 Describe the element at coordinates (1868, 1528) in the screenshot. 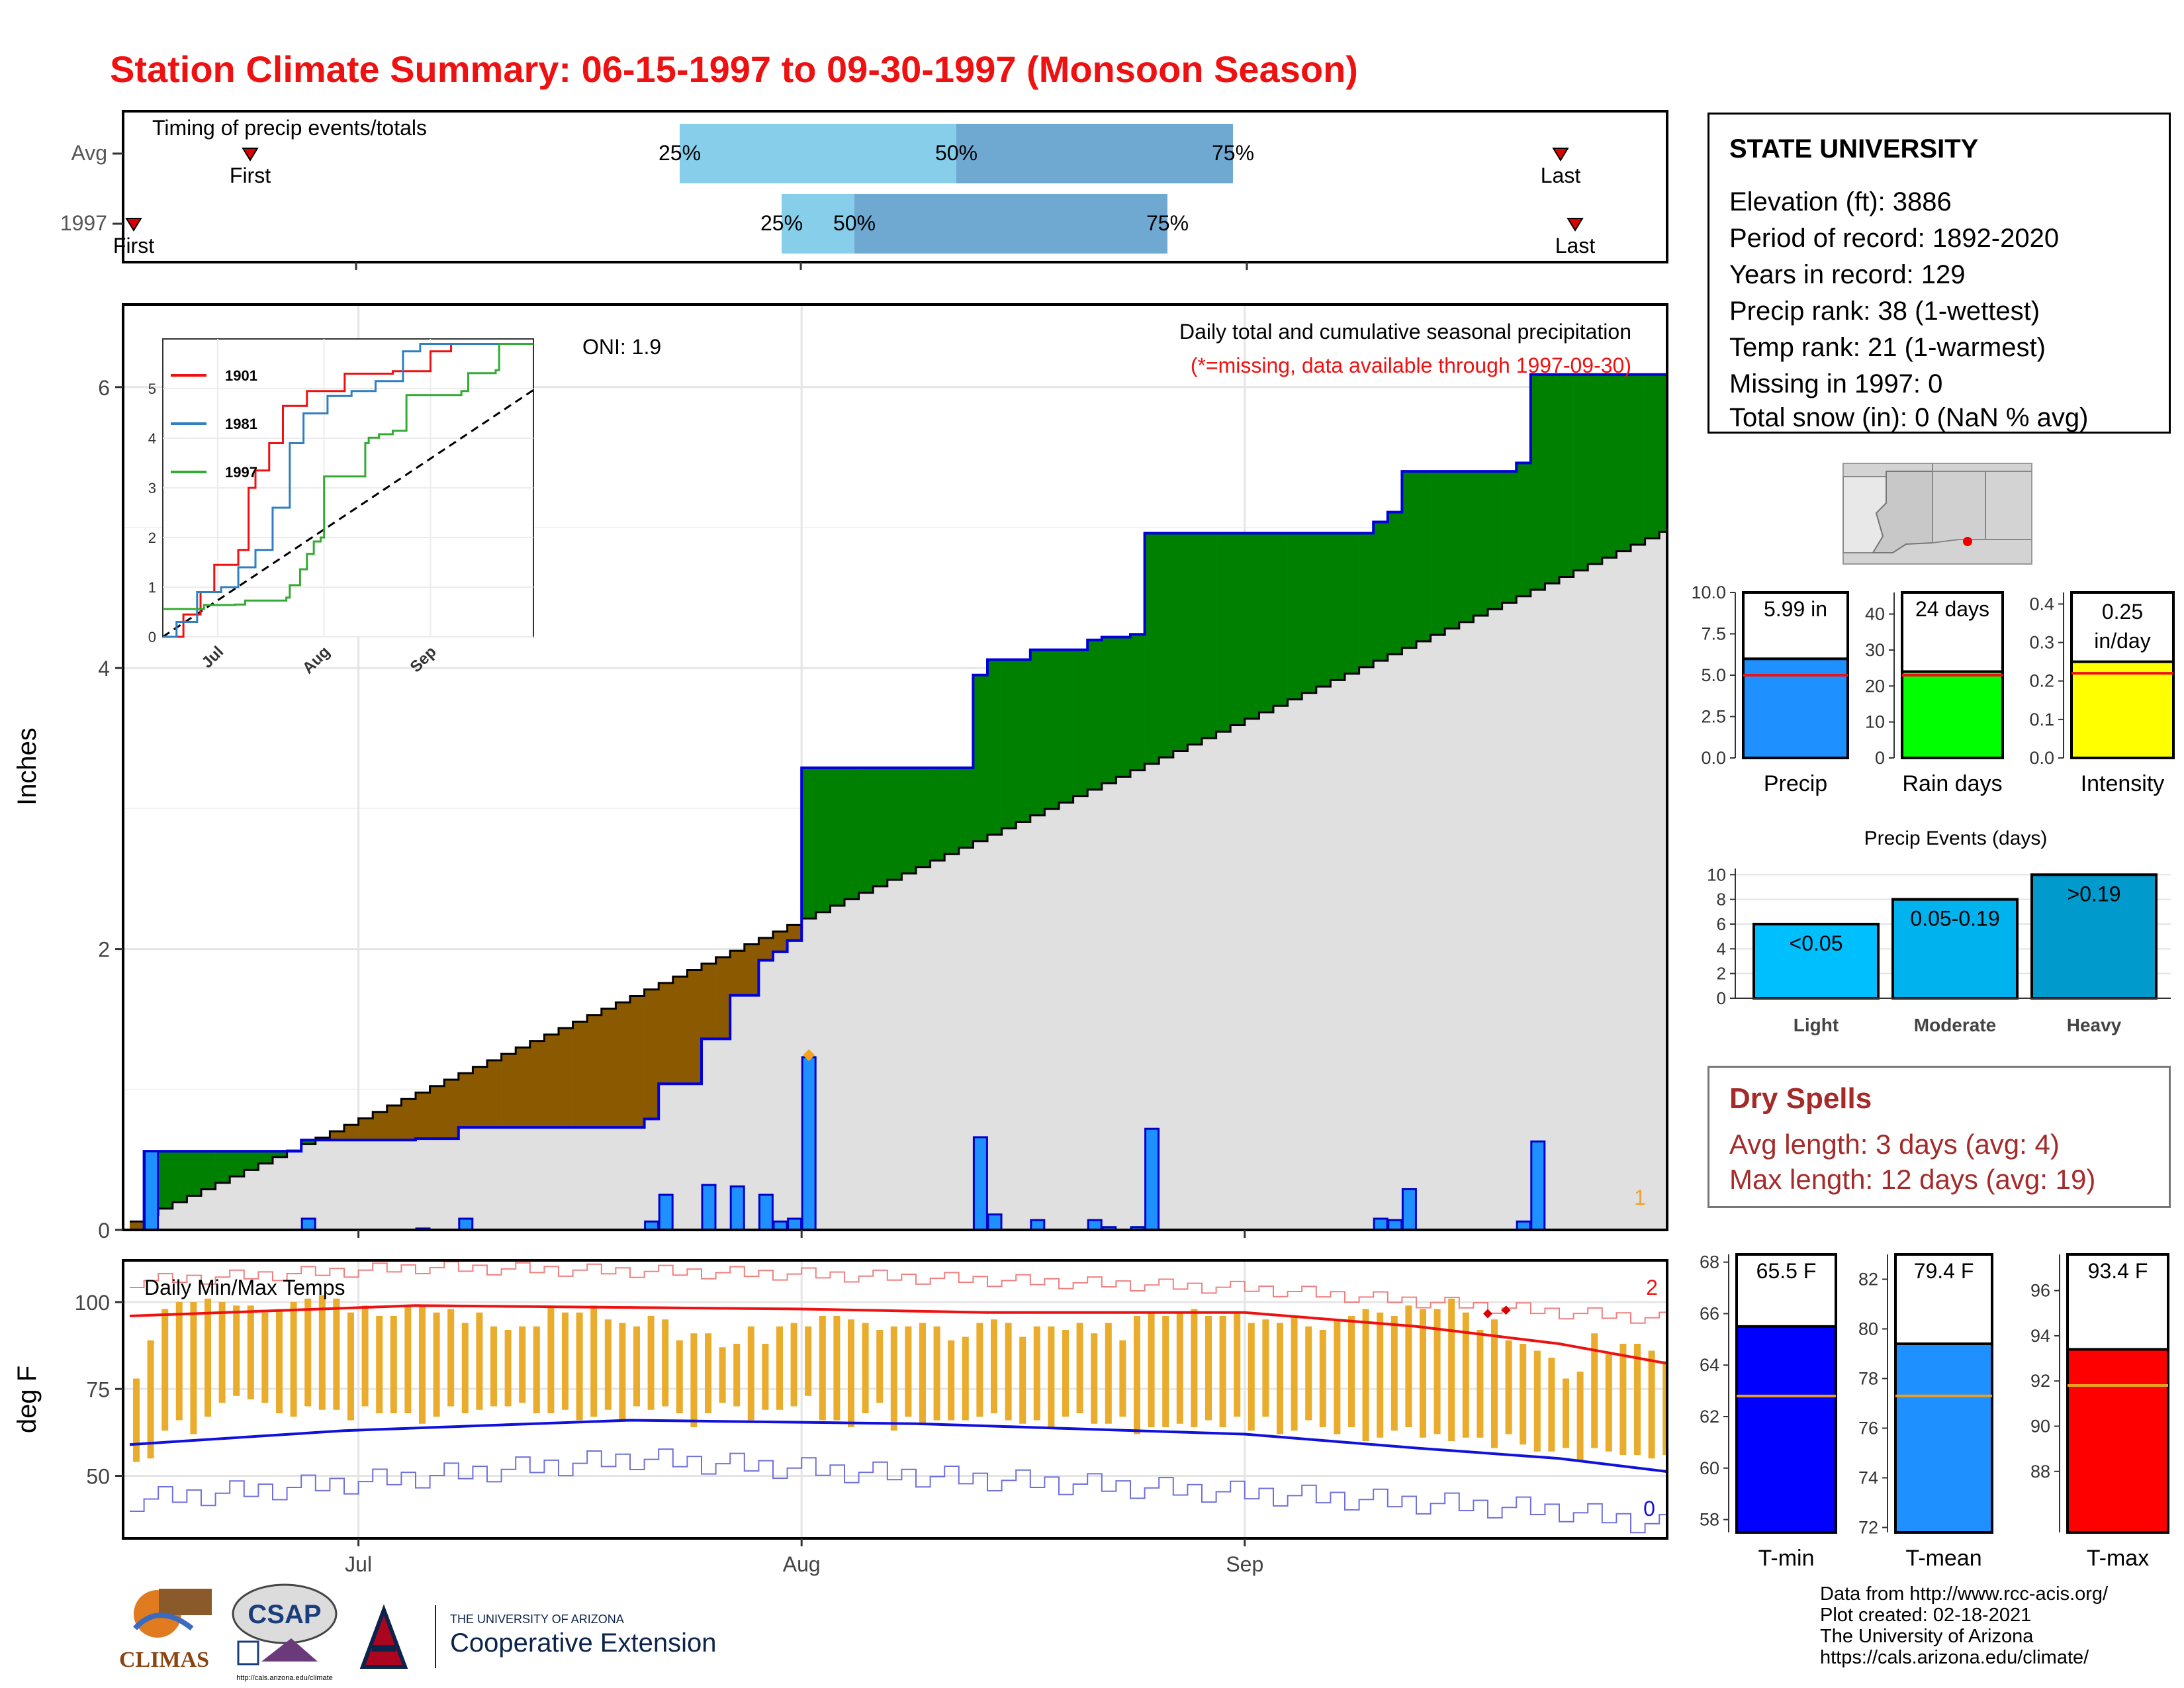

I see `summary-y-tick-label: 72` at that location.